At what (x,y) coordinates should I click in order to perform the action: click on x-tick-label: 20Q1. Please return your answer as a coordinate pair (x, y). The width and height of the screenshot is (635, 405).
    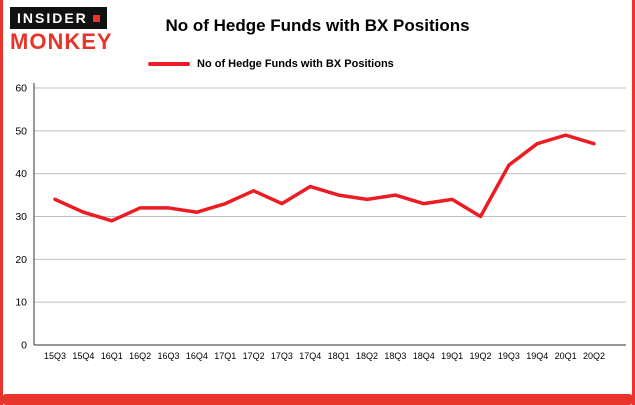
    Looking at the image, I should click on (566, 356).